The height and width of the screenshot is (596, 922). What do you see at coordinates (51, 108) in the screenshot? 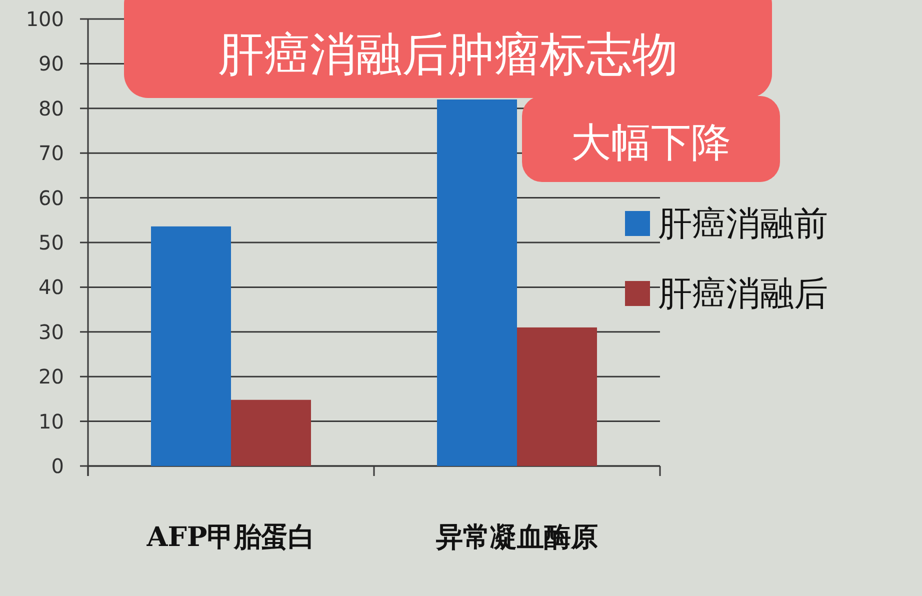
I see `y-tick-label: 80` at bounding box center [51, 108].